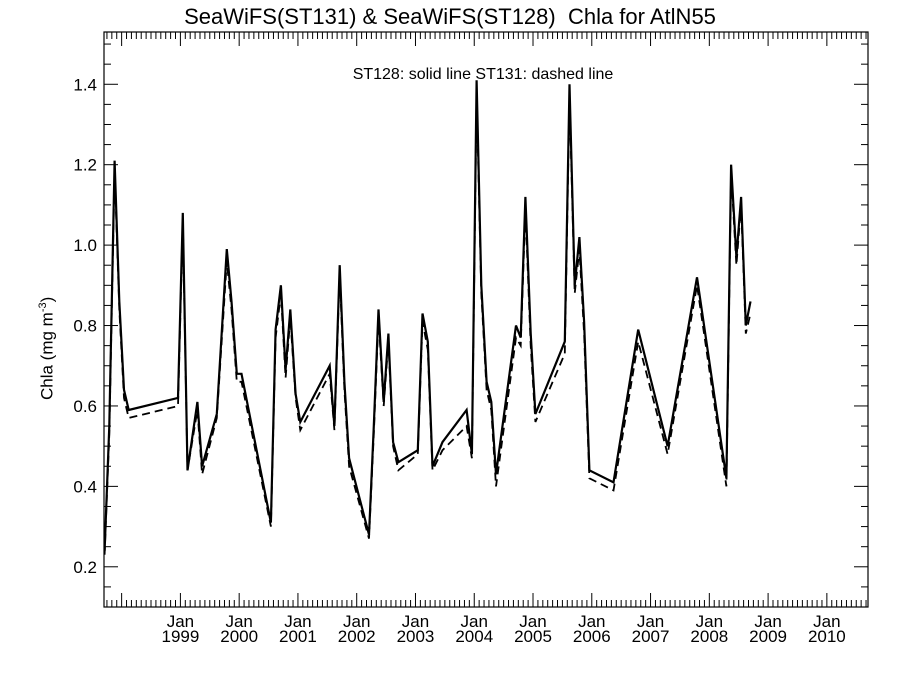  What do you see at coordinates (768, 636) in the screenshot?
I see `x-tick-label-year: 2009` at bounding box center [768, 636].